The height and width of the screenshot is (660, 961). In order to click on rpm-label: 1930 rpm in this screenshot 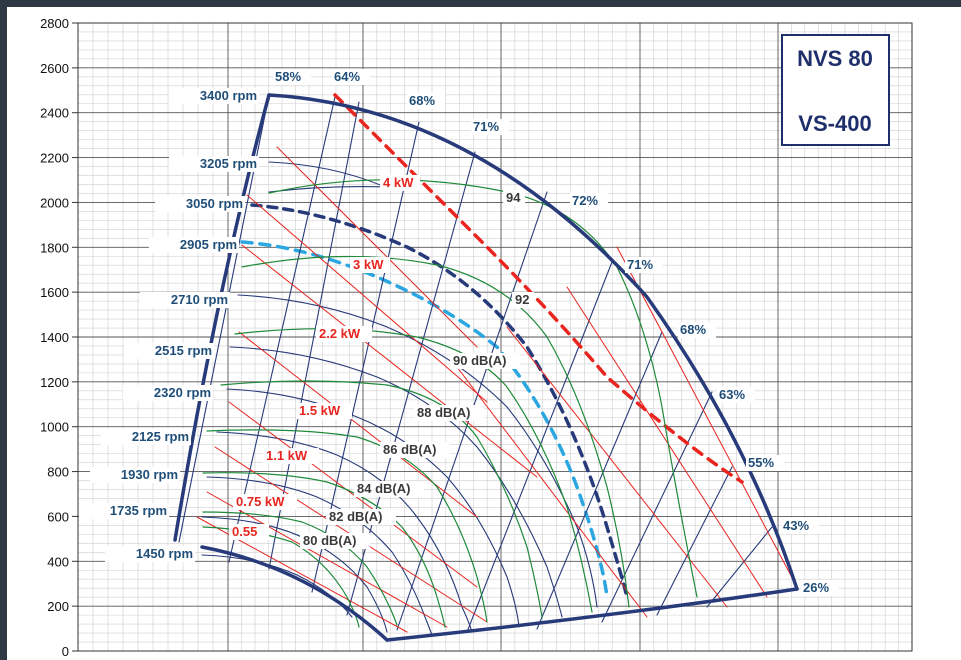, I will do `click(149, 474)`.